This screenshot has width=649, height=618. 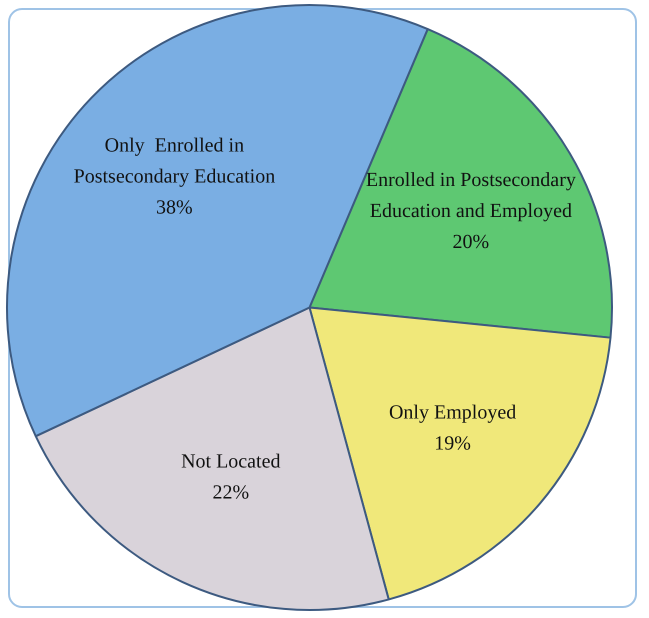 I want to click on data-label: 19%, so click(x=452, y=443).